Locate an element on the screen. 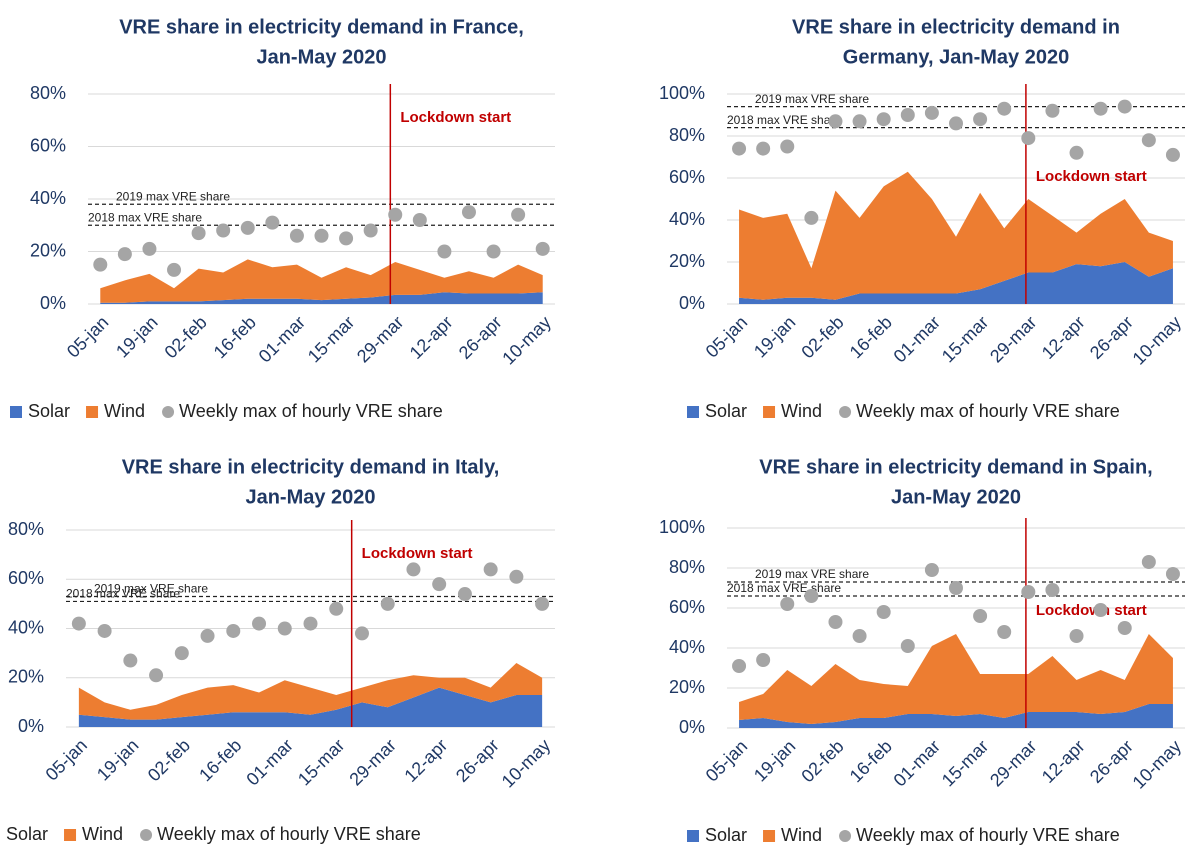 The width and height of the screenshot is (1194, 848). y-tick-label: 100% is located at coordinates (682, 93).